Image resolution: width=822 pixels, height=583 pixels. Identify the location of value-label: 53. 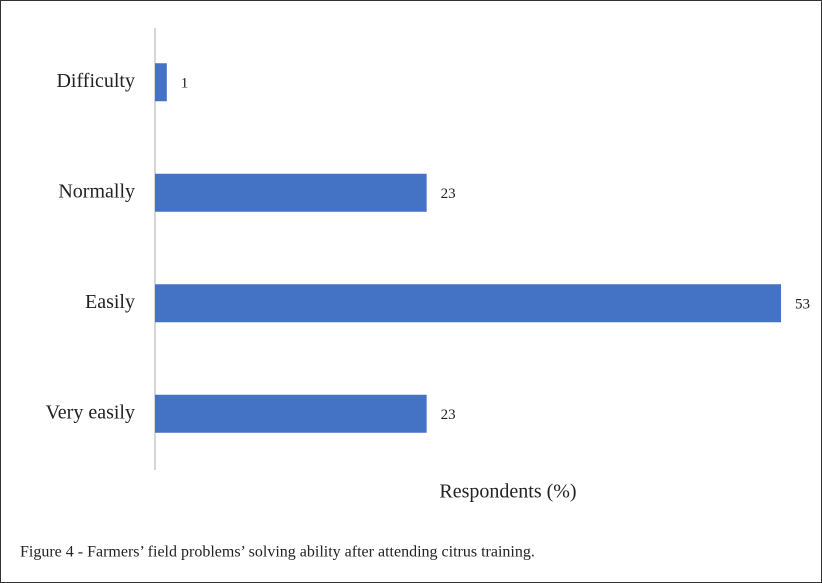
(802, 305).